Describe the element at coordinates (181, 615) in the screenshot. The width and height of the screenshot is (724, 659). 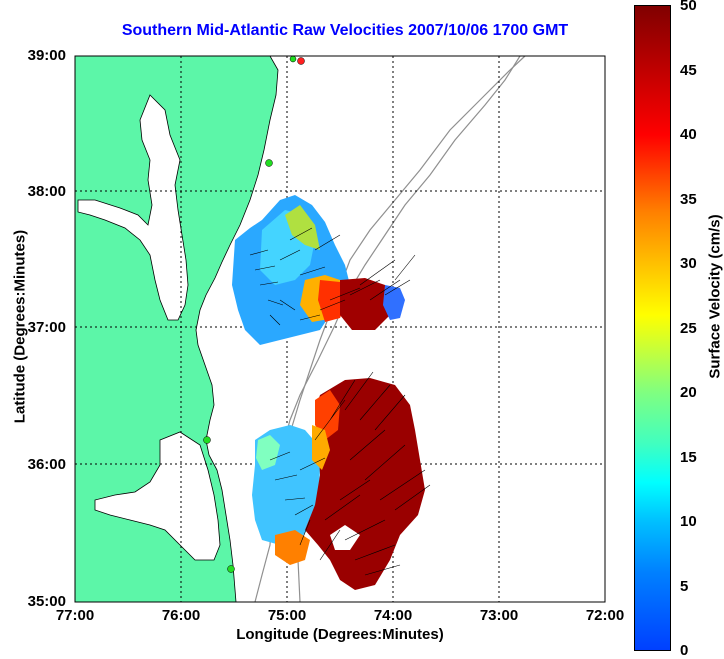
I see `x-tick-label: 76:00` at that location.